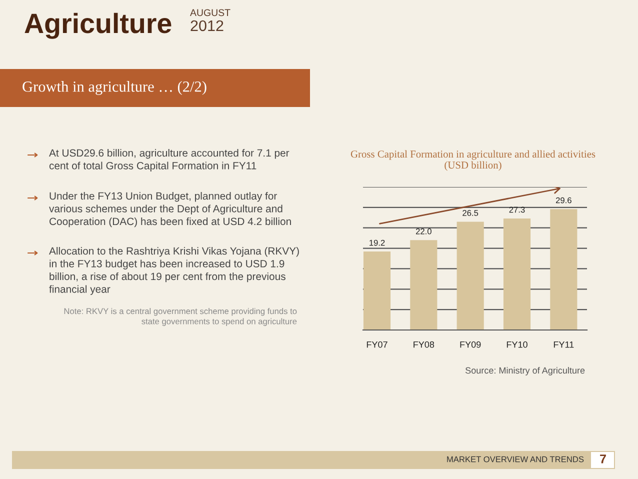 The width and height of the screenshot is (638, 479). What do you see at coordinates (564, 344) in the screenshot?
I see `x-tick-label: FY11` at bounding box center [564, 344].